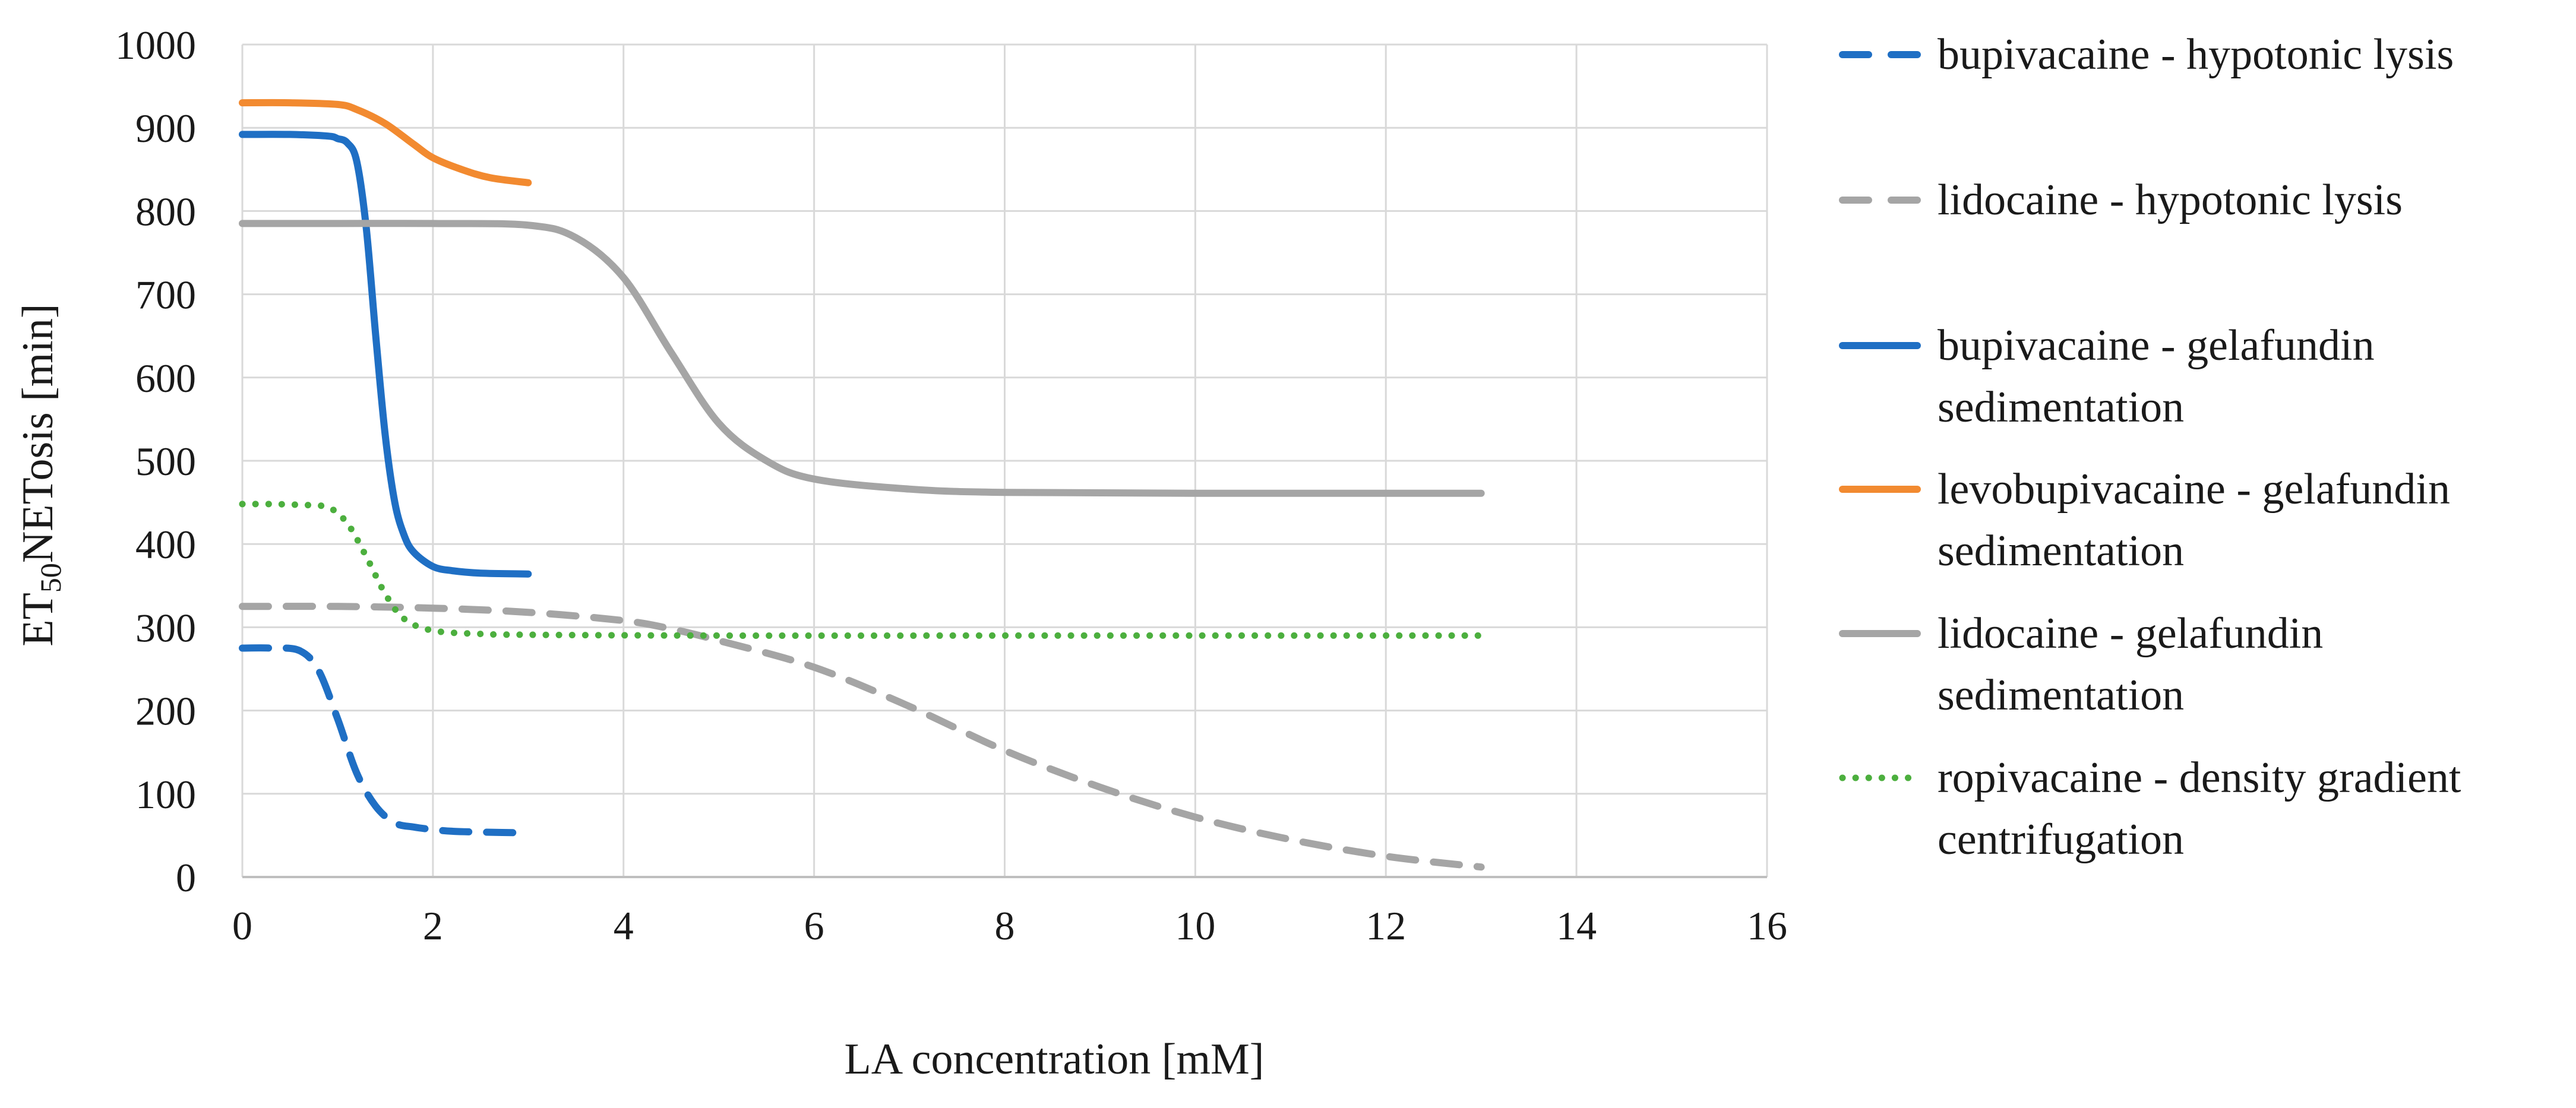 This screenshot has height=1108, width=2576. Describe the element at coordinates (165, 627) in the screenshot. I see `y-tick-label: 300` at that location.